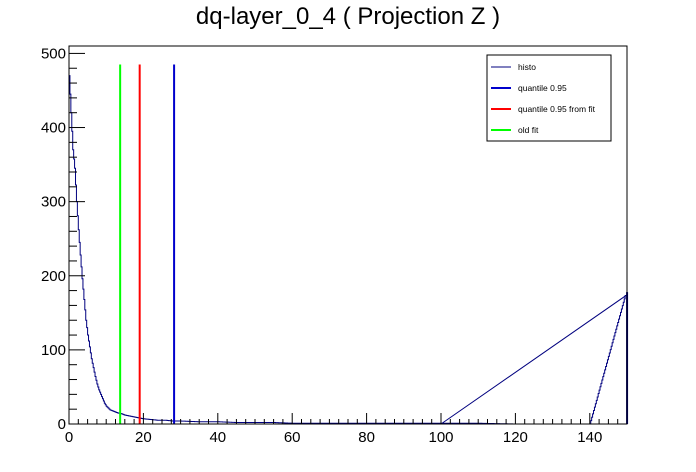 The width and height of the screenshot is (696, 472). Describe the element at coordinates (542, 88) in the screenshot. I see `legend-label: quantile 0.95` at that location.